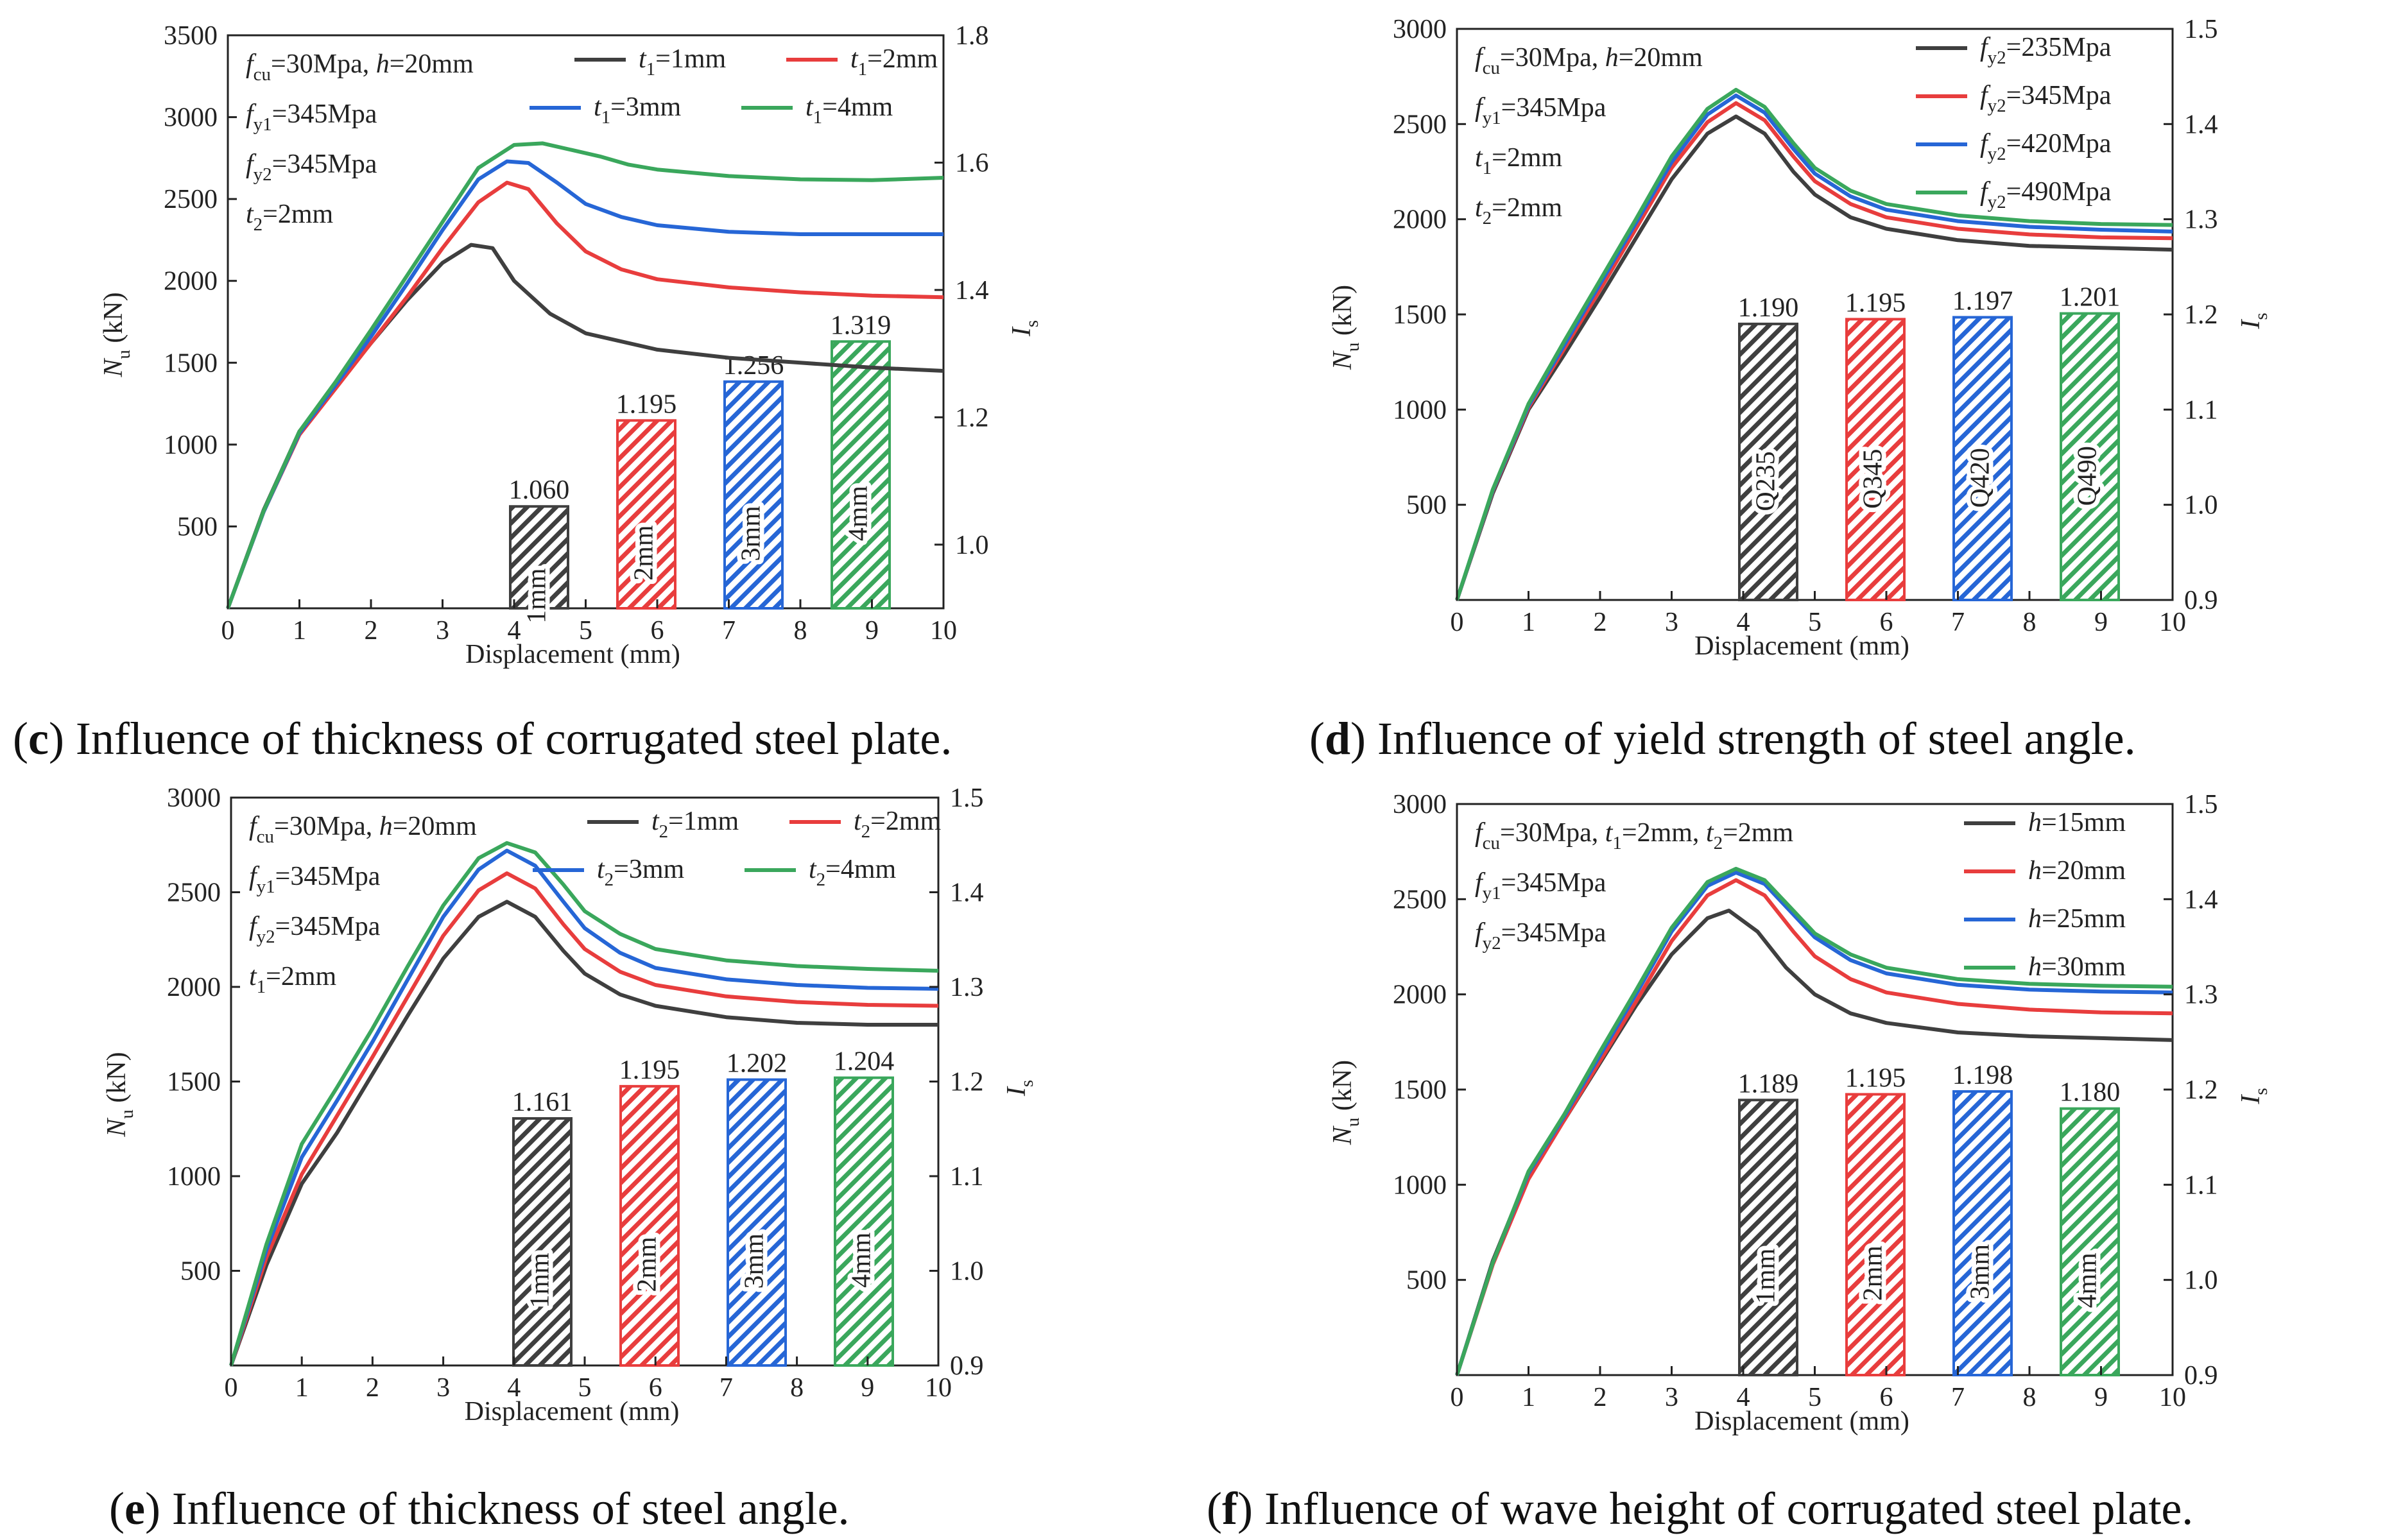  I want to click on y-left-tick-label: 3000, so click(194, 798).